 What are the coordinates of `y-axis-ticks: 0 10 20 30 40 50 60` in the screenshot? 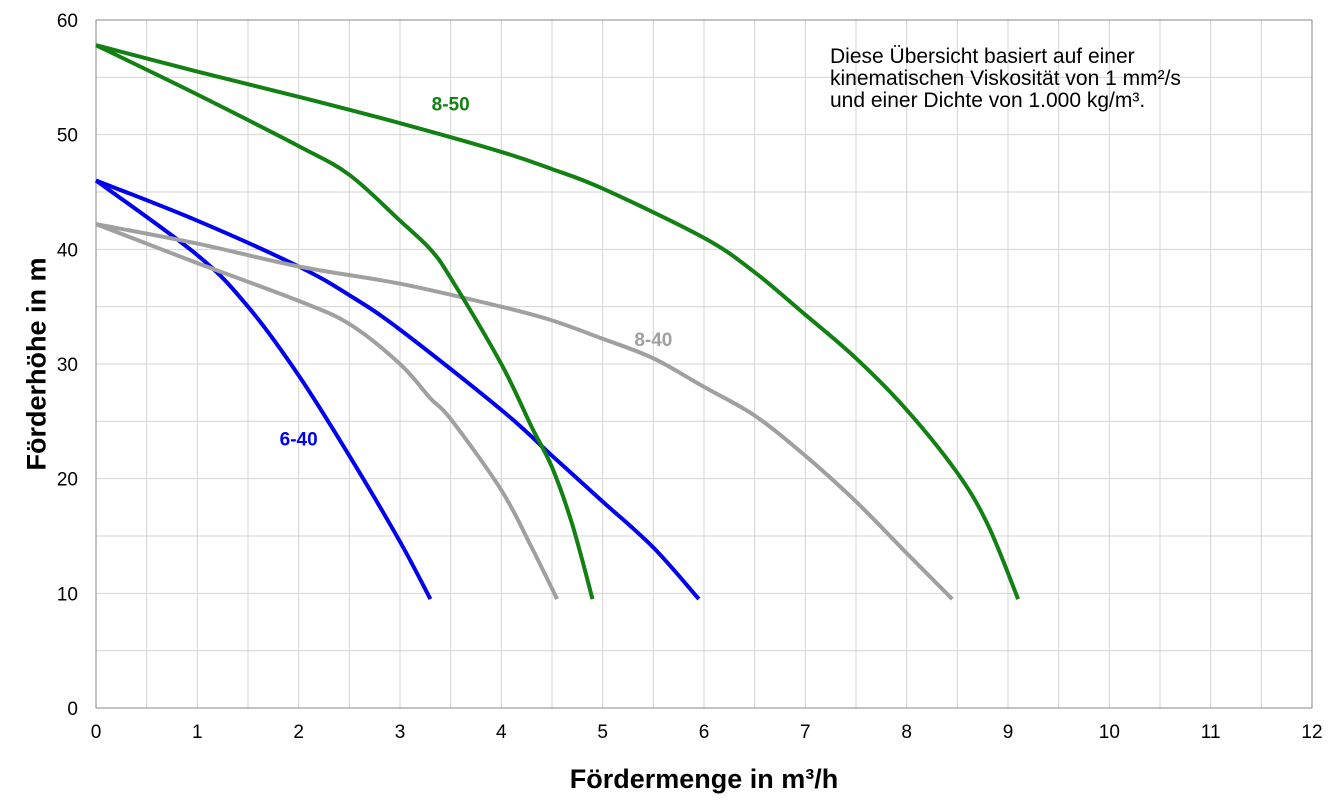 It's located at (67, 365).